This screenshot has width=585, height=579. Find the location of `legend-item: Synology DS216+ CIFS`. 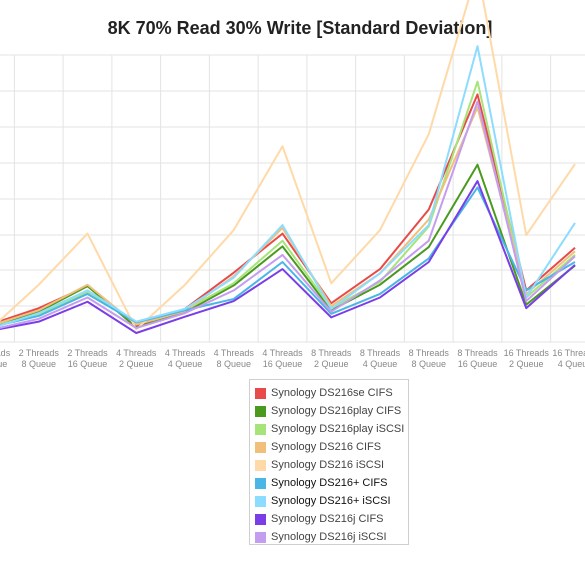

legend-item: Synology DS216+ CIFS is located at coordinates (331, 483).